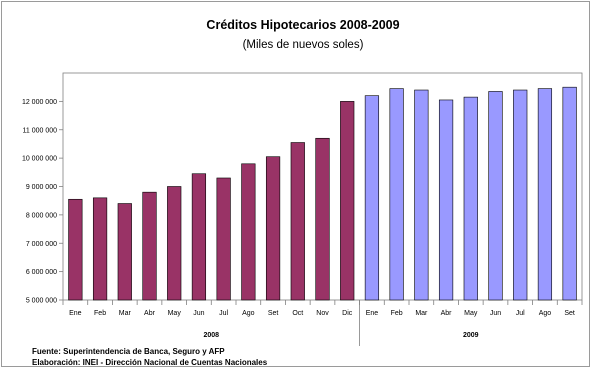 The height and width of the screenshot is (370, 593). I want to click on y-tick-label: 8 000 000, so click(41, 215).